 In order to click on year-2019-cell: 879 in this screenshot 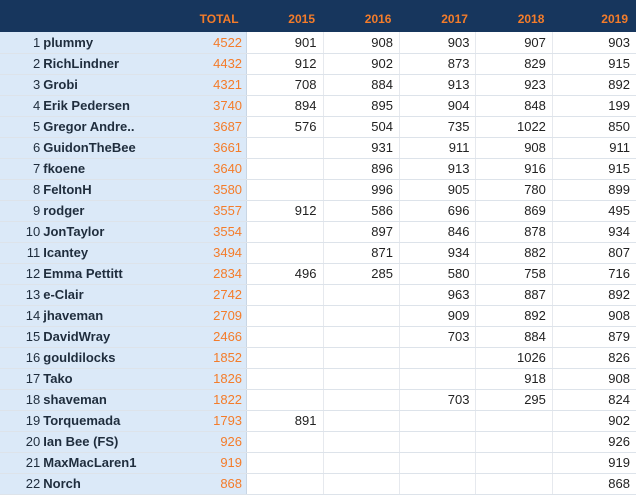, I will do `click(593, 337)`.